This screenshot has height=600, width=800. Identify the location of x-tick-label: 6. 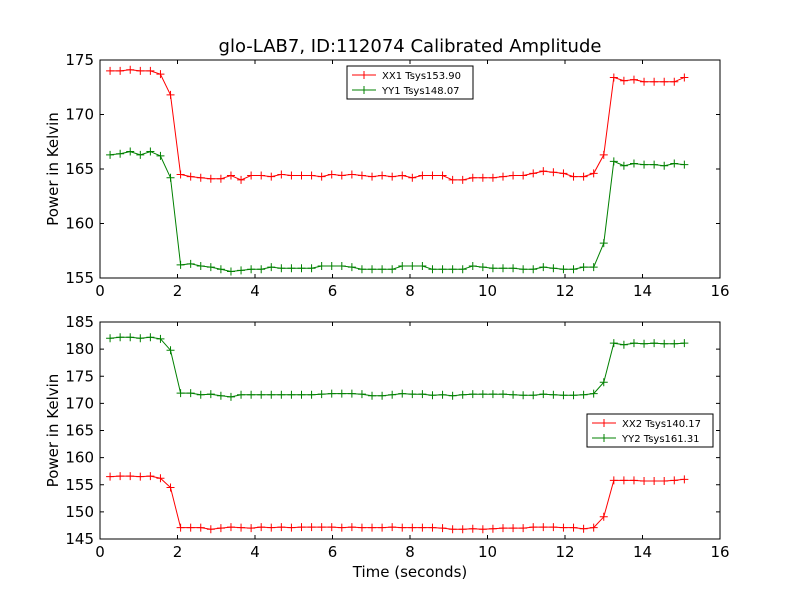
(333, 291).